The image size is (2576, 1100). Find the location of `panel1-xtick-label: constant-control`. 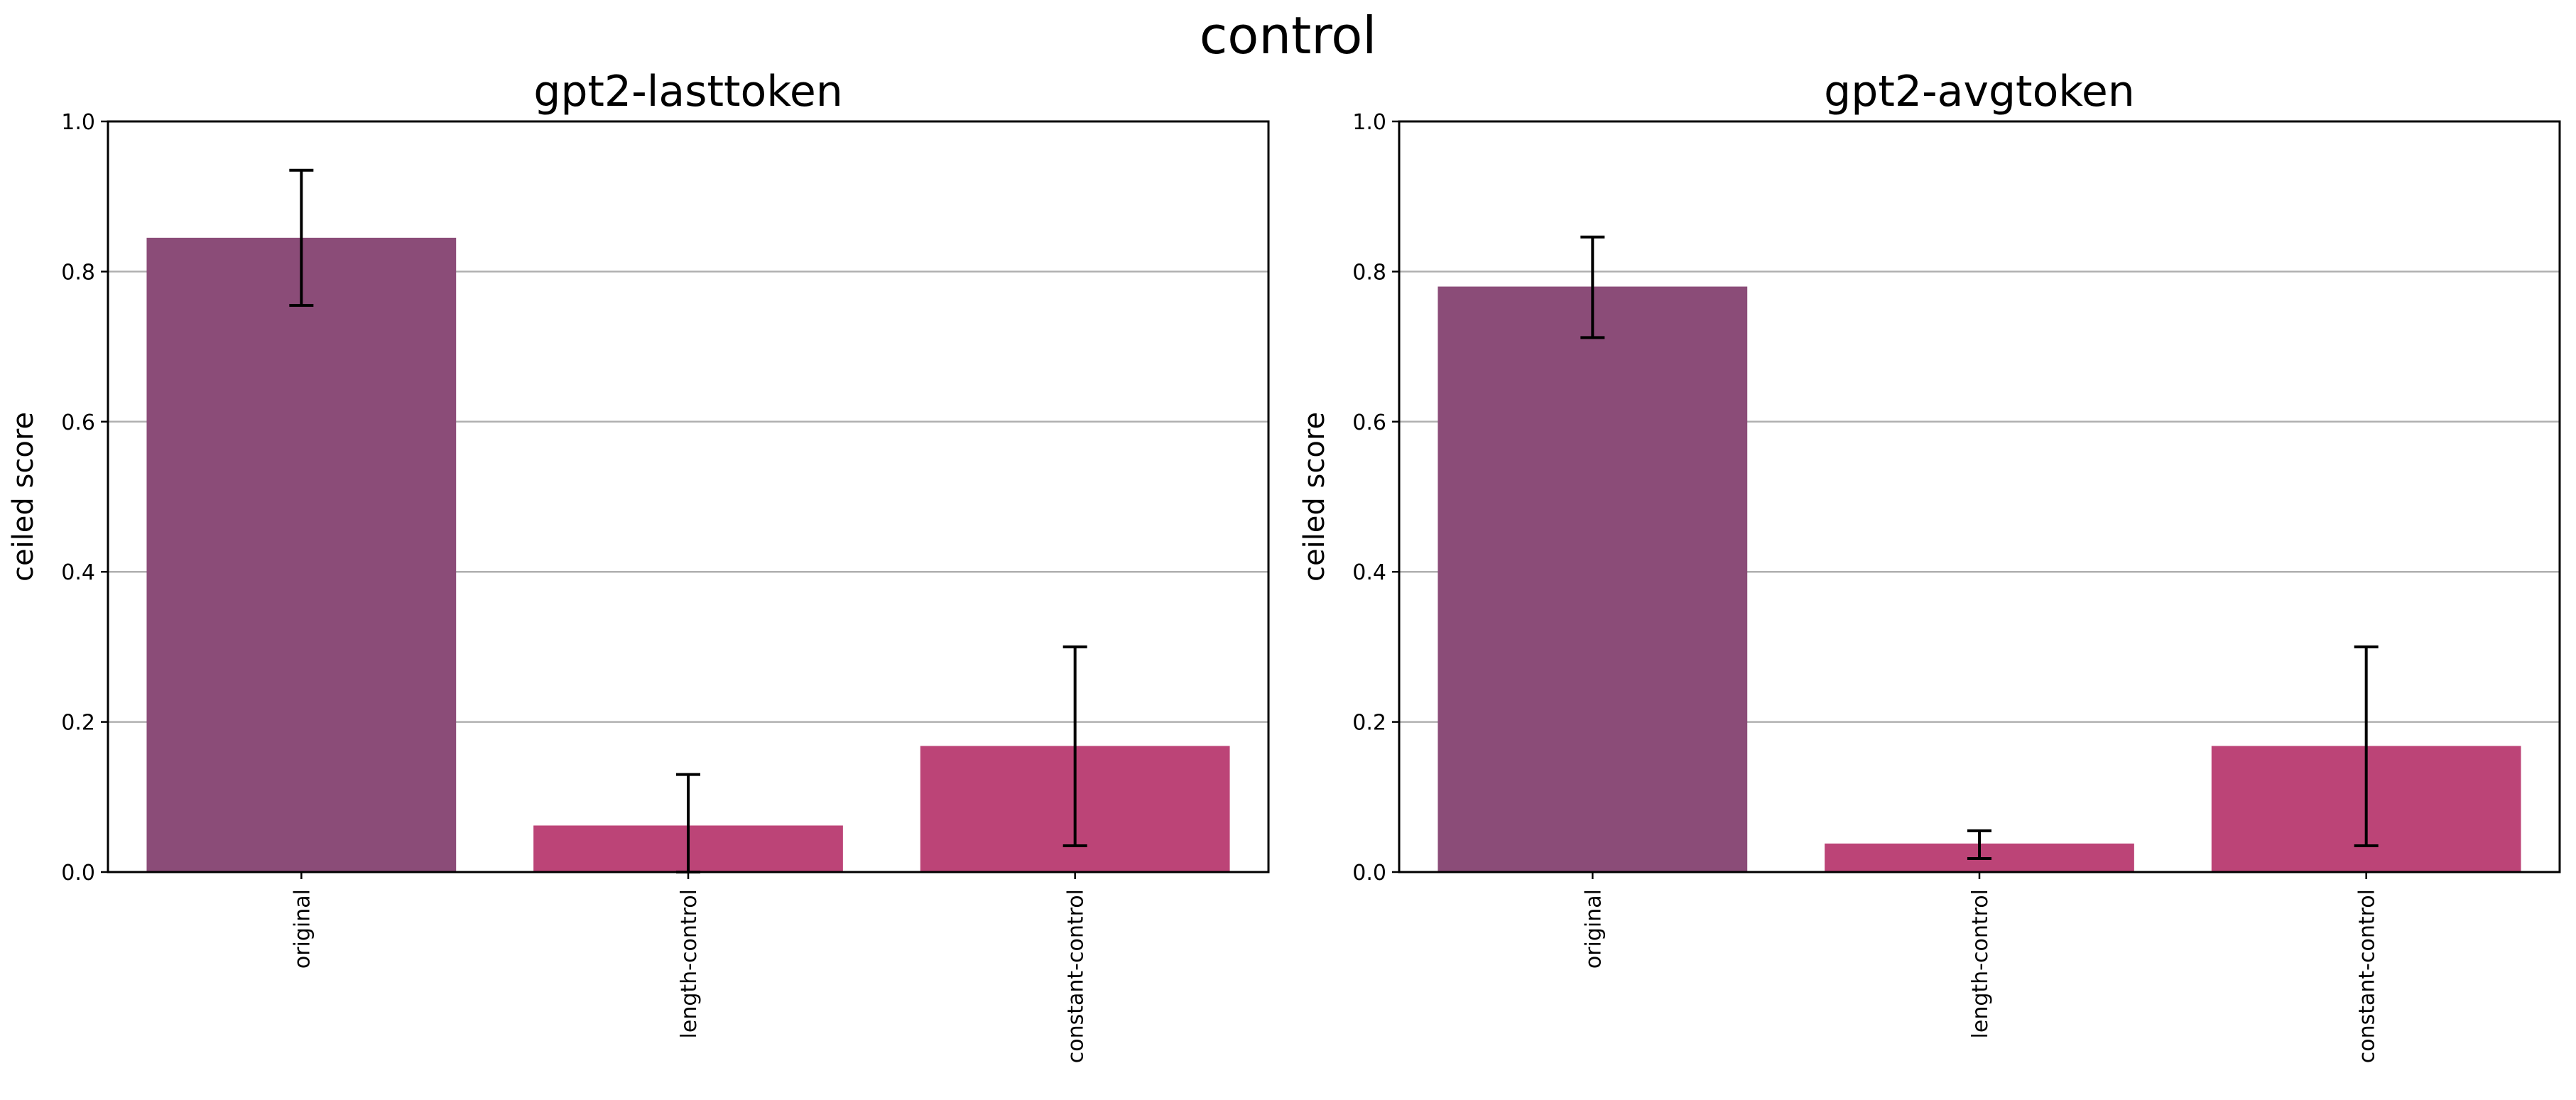

panel1-xtick-label: constant-control is located at coordinates (1076, 976).